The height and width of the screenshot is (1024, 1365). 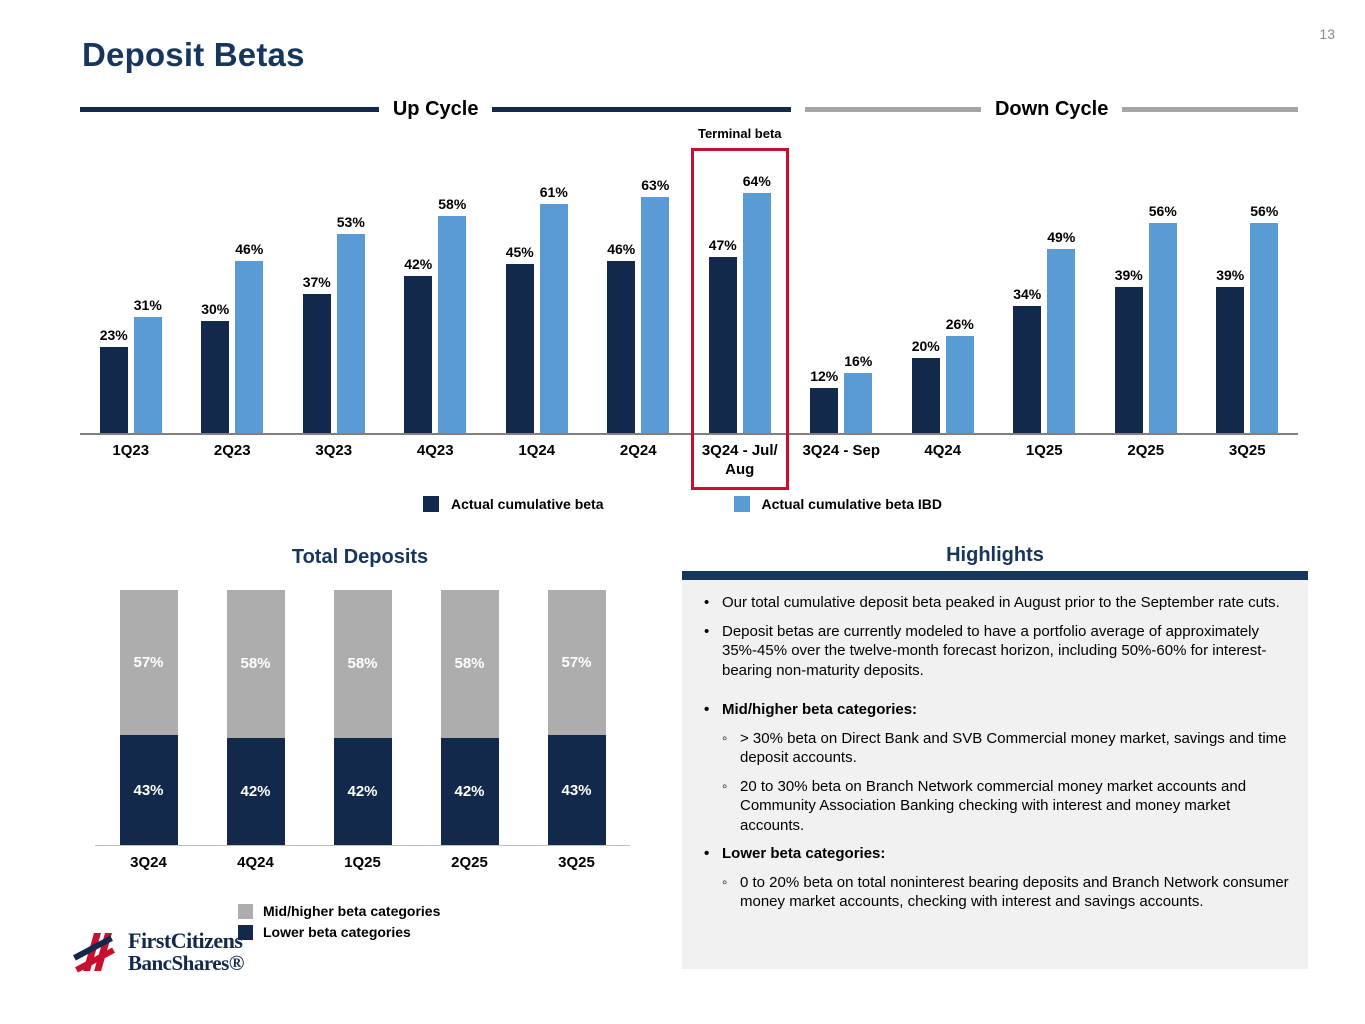 I want to click on bar-with-label: 31%, so click(x=148, y=365).